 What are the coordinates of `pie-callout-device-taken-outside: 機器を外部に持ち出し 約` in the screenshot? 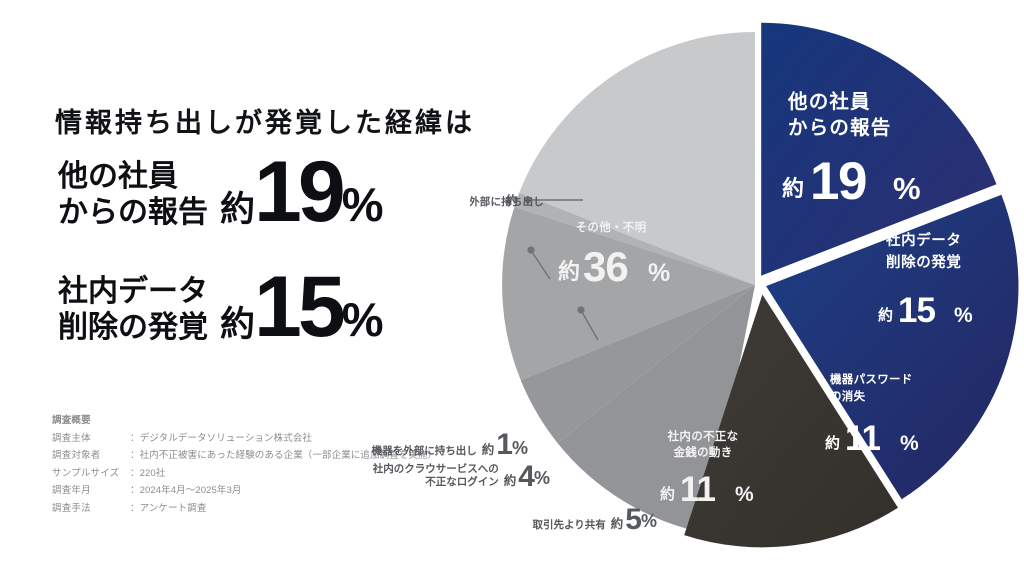 It's located at (526, 200).